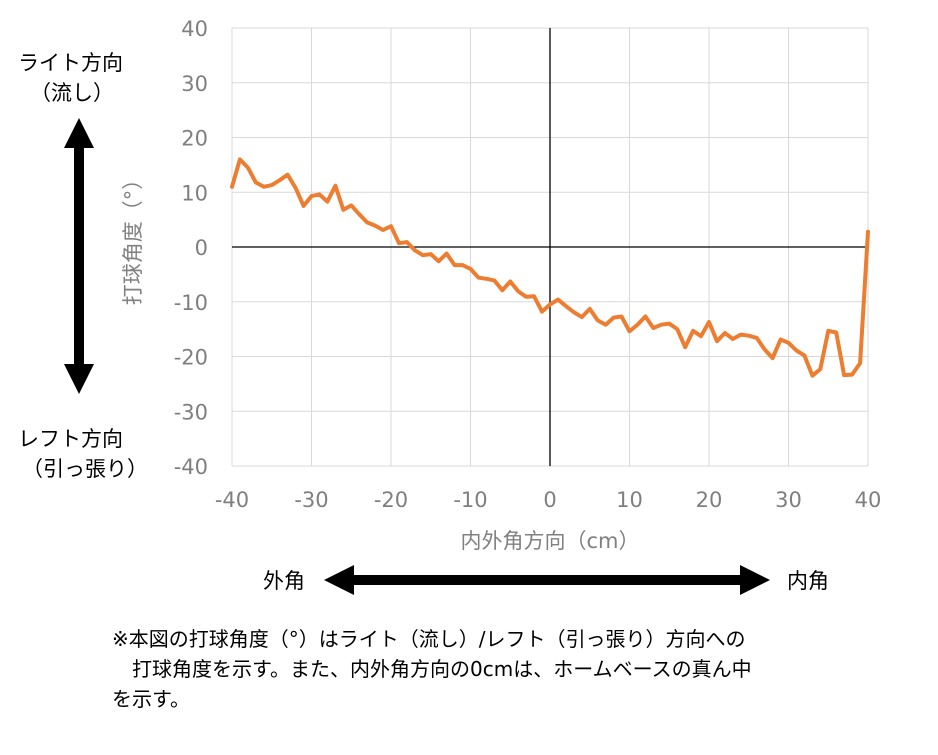 The image size is (938, 755). Describe the element at coordinates (232, 500) in the screenshot. I see `x-tick-label: -40` at that location.